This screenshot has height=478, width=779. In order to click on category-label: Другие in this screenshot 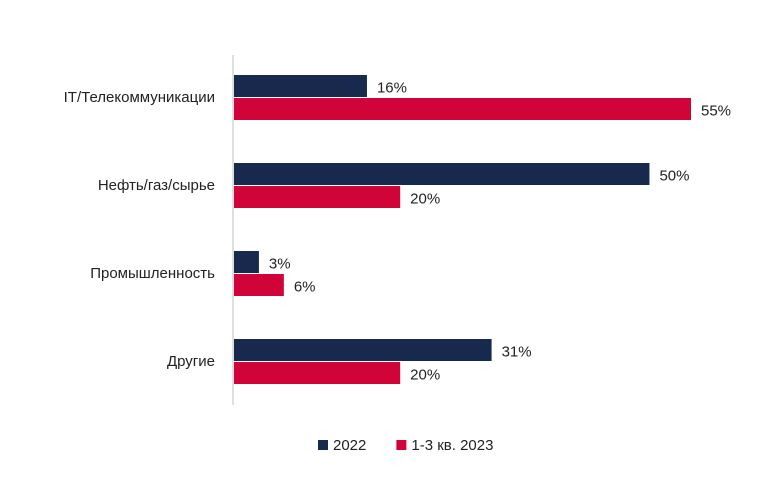, I will do `click(191, 361)`.